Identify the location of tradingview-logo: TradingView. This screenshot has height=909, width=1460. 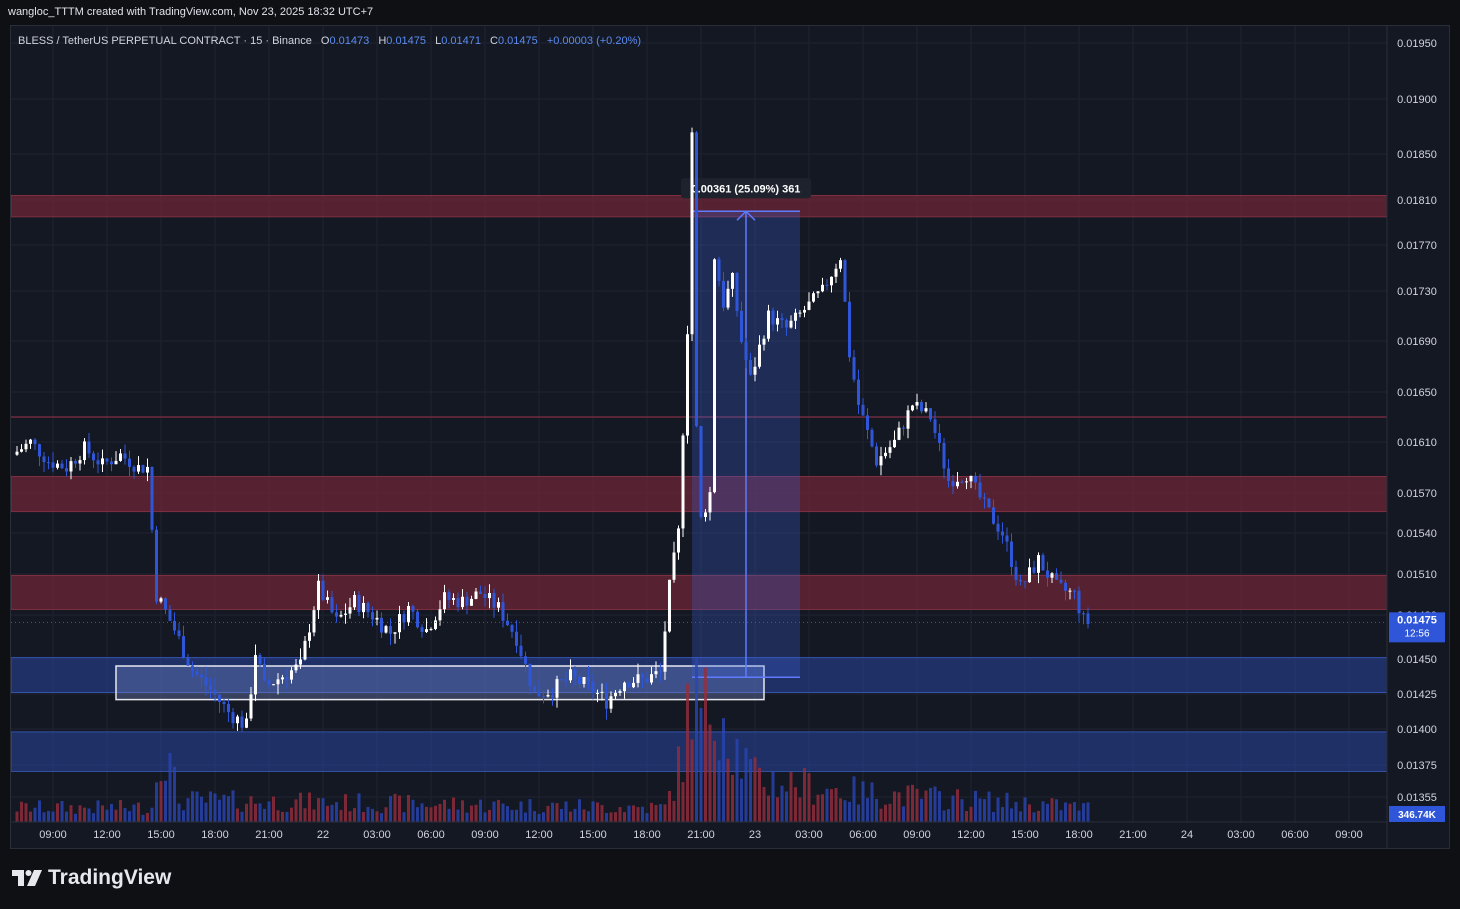
(91, 878).